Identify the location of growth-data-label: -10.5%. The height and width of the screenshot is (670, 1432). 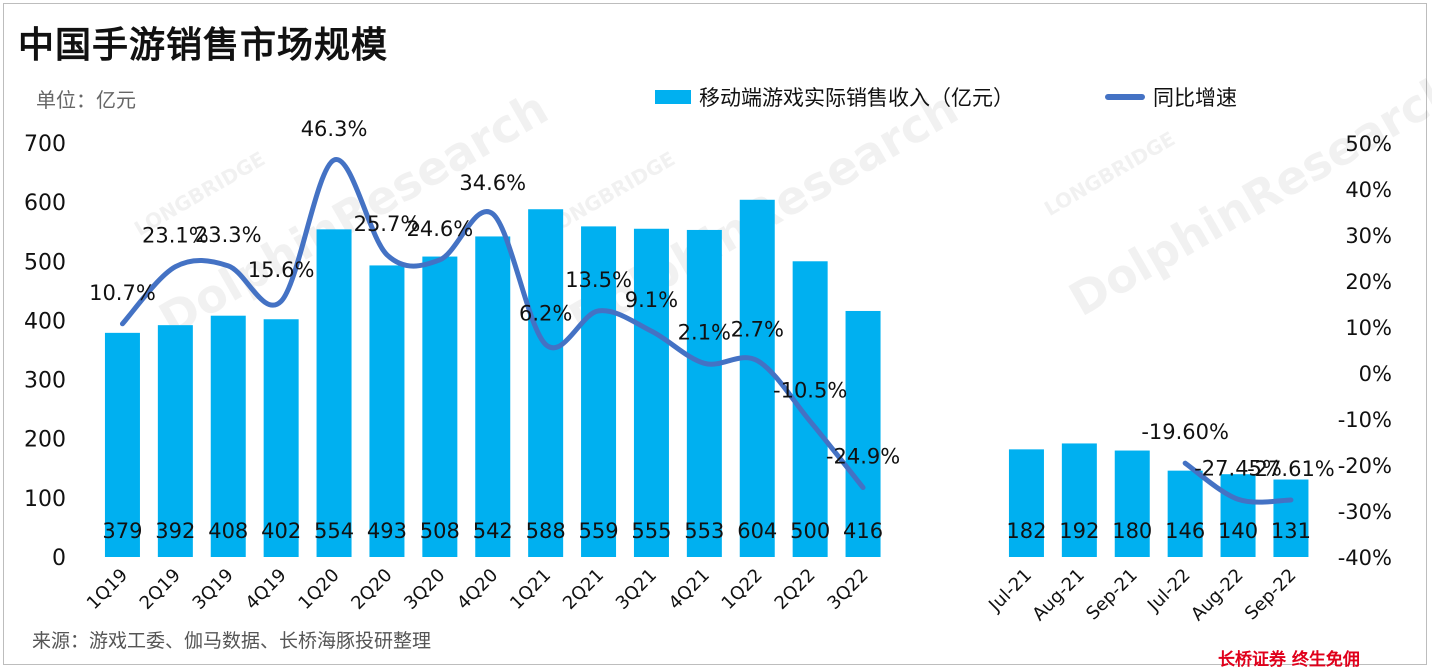
(810, 390).